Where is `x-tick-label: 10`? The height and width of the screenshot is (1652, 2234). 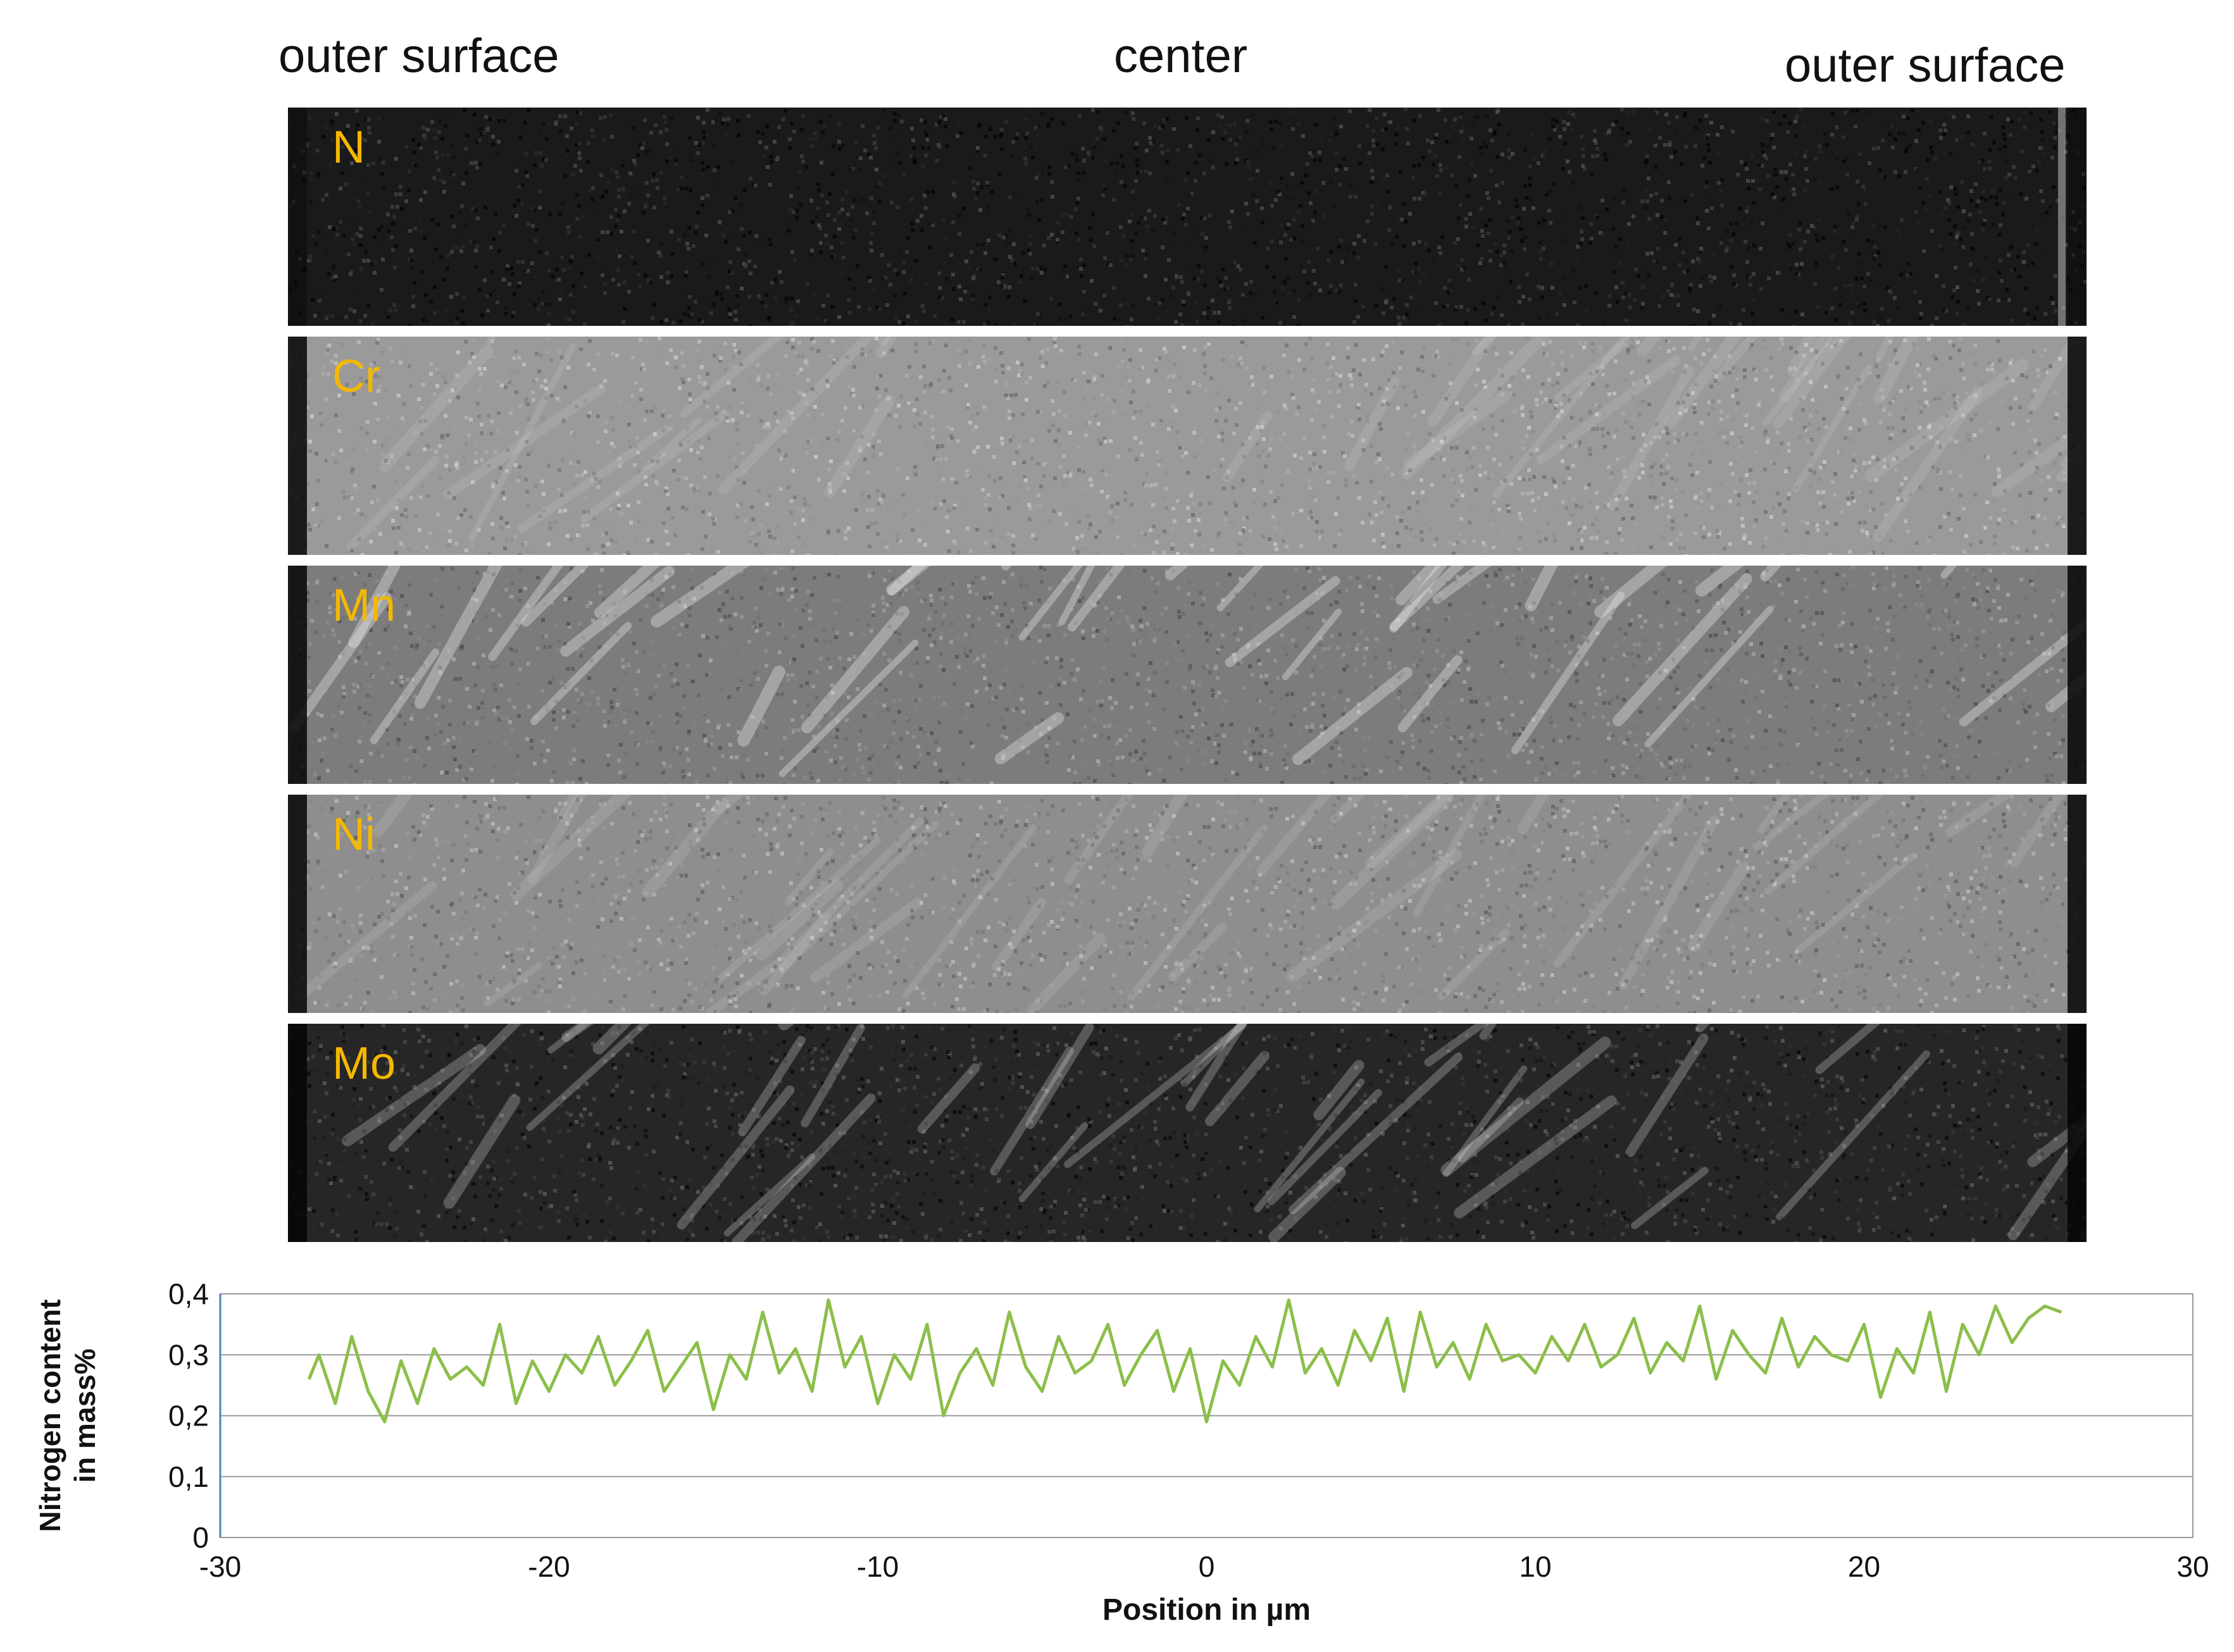
x-tick-label: 10 is located at coordinates (1535, 1566).